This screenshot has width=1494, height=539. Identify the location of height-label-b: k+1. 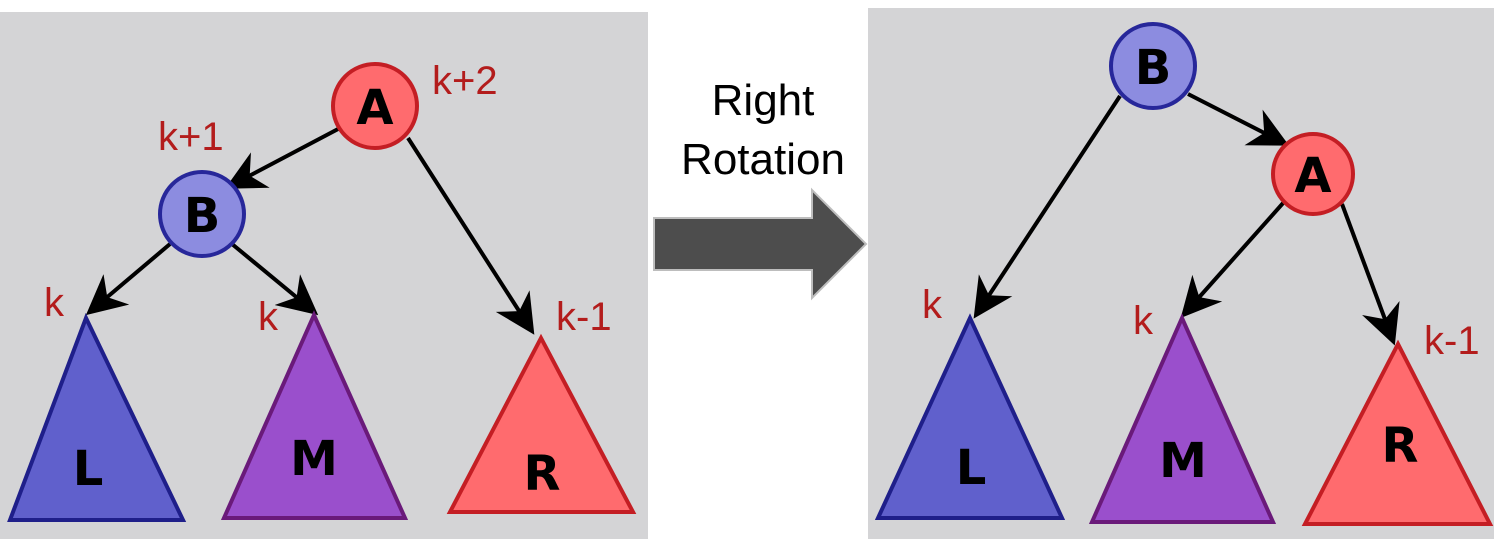
(191, 137).